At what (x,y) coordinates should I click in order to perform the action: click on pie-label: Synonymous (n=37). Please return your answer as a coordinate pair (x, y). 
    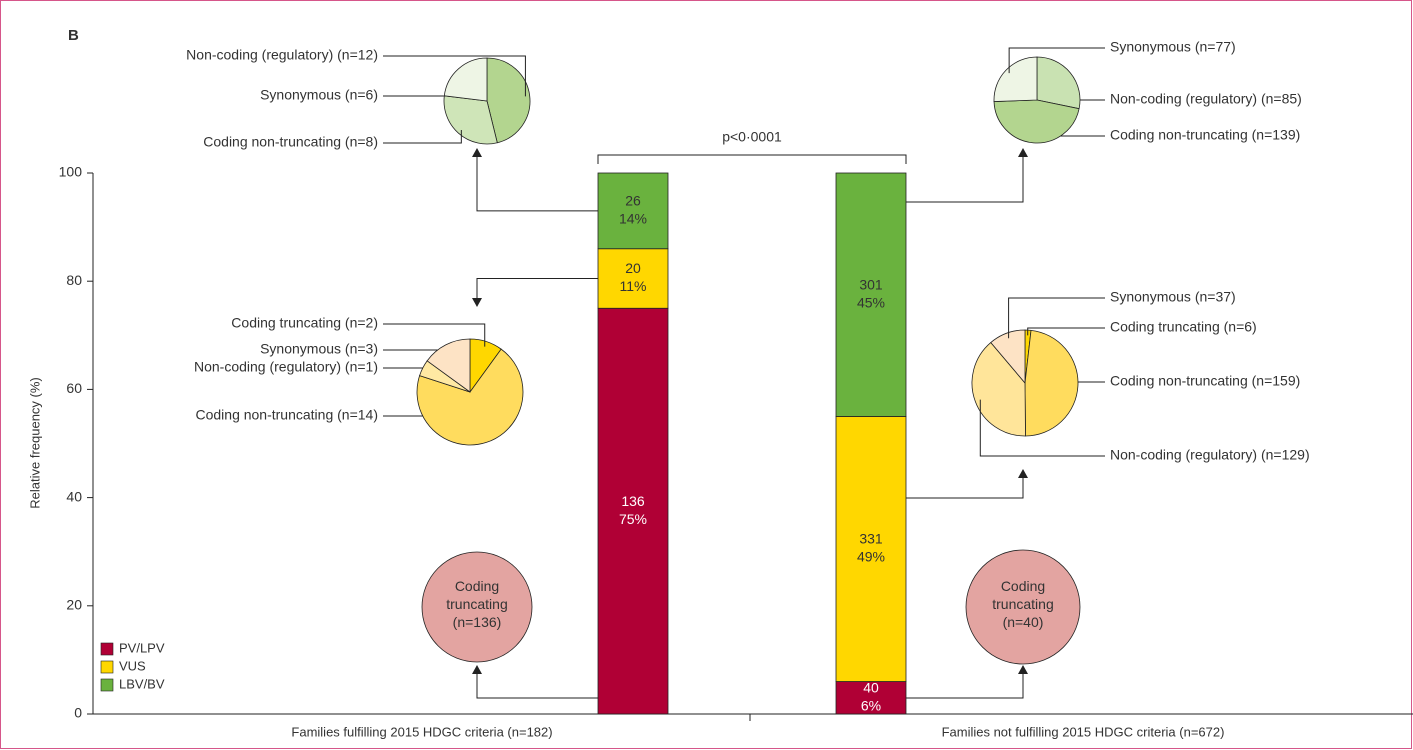
    Looking at the image, I should click on (1173, 297).